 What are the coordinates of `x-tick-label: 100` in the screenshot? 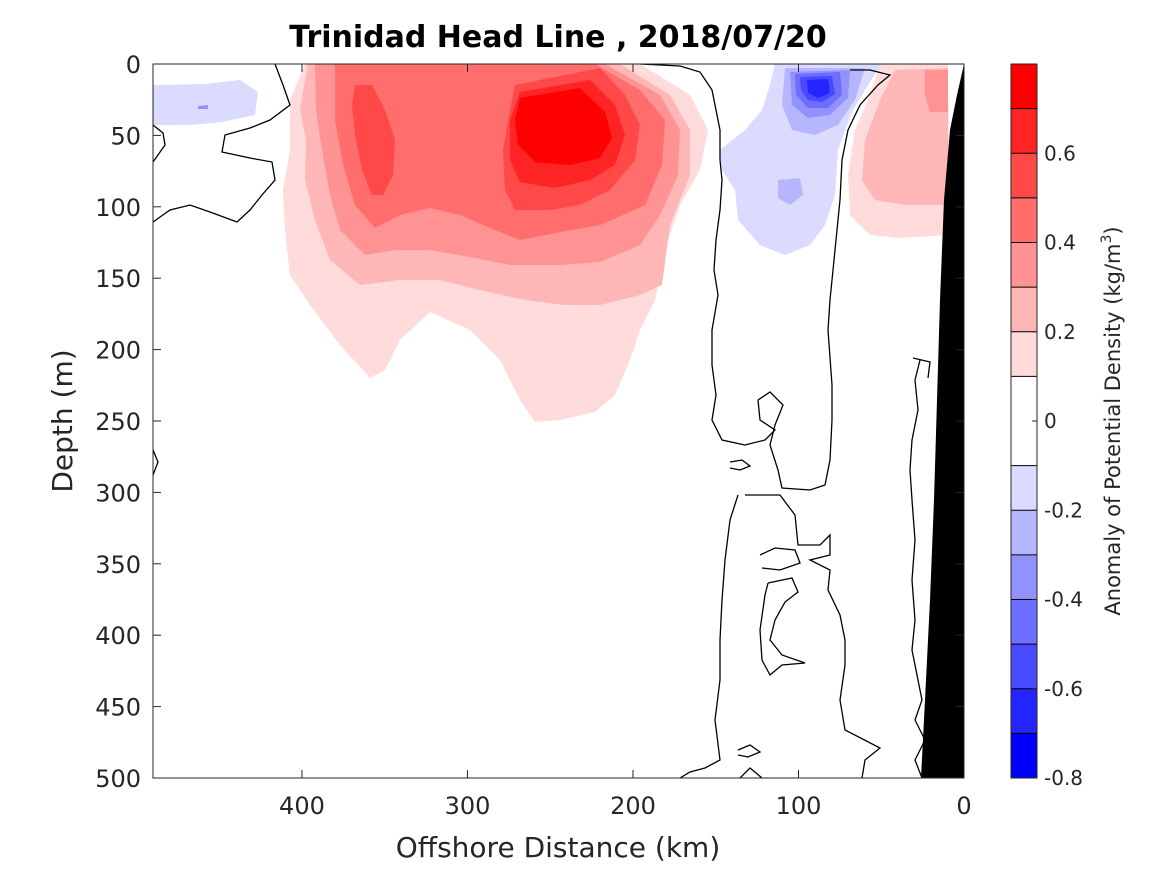 It's located at (799, 806).